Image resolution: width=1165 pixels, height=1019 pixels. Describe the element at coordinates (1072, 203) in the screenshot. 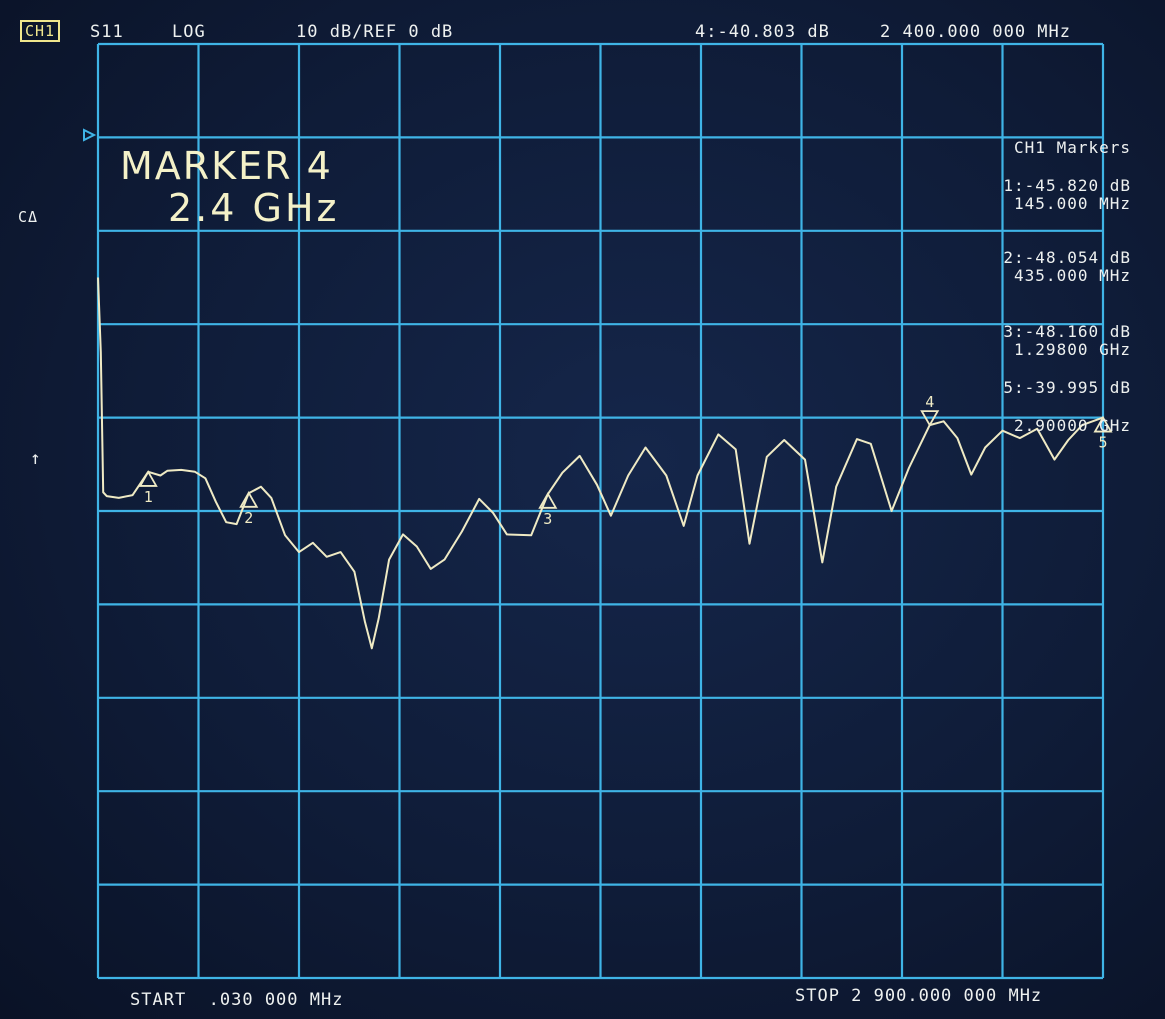

I see `marker-list-frequency: 145.000 MHz` at that location.